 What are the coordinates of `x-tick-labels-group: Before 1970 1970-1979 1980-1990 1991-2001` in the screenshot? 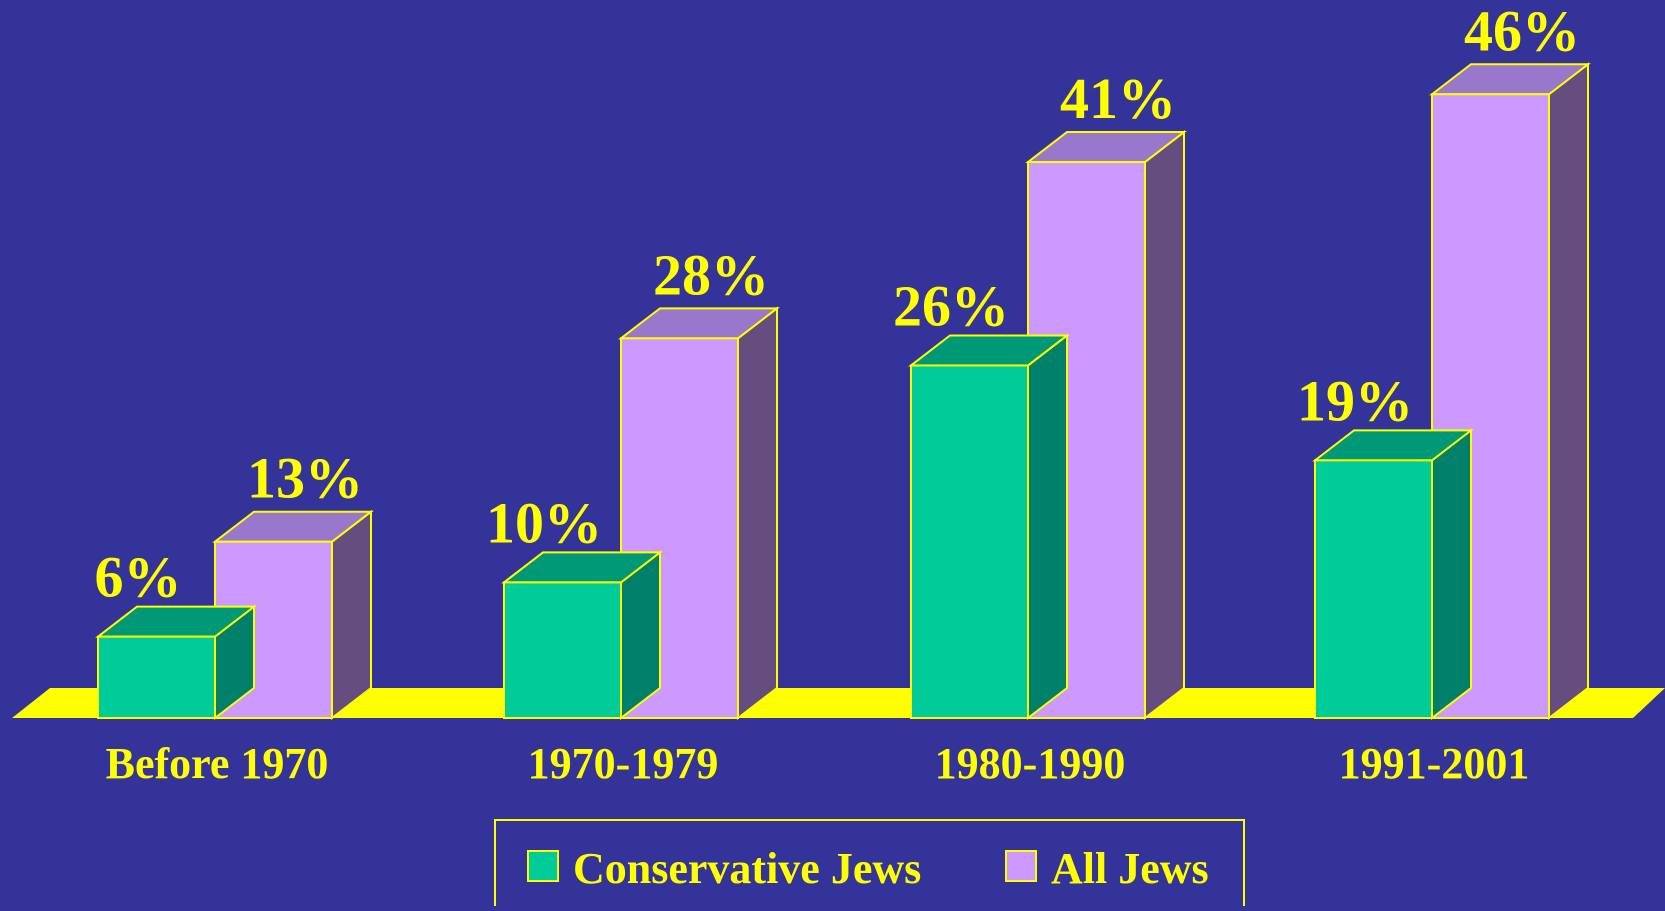 It's located at (818, 763).